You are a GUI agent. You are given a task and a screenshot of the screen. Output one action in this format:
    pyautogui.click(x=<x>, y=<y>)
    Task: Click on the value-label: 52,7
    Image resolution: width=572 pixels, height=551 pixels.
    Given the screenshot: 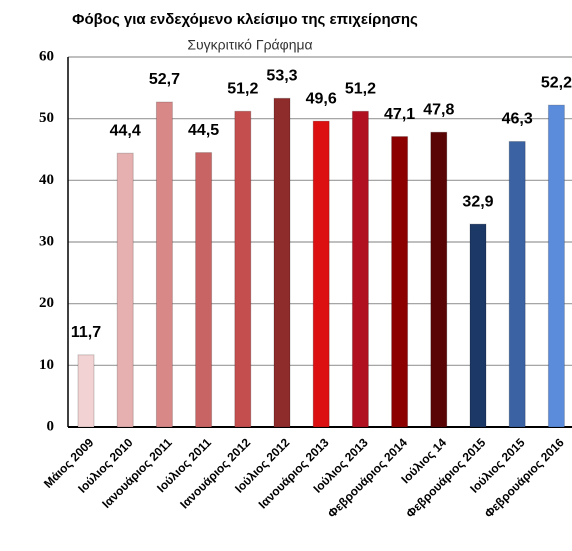 What is the action you would take?
    pyautogui.click(x=164, y=79)
    